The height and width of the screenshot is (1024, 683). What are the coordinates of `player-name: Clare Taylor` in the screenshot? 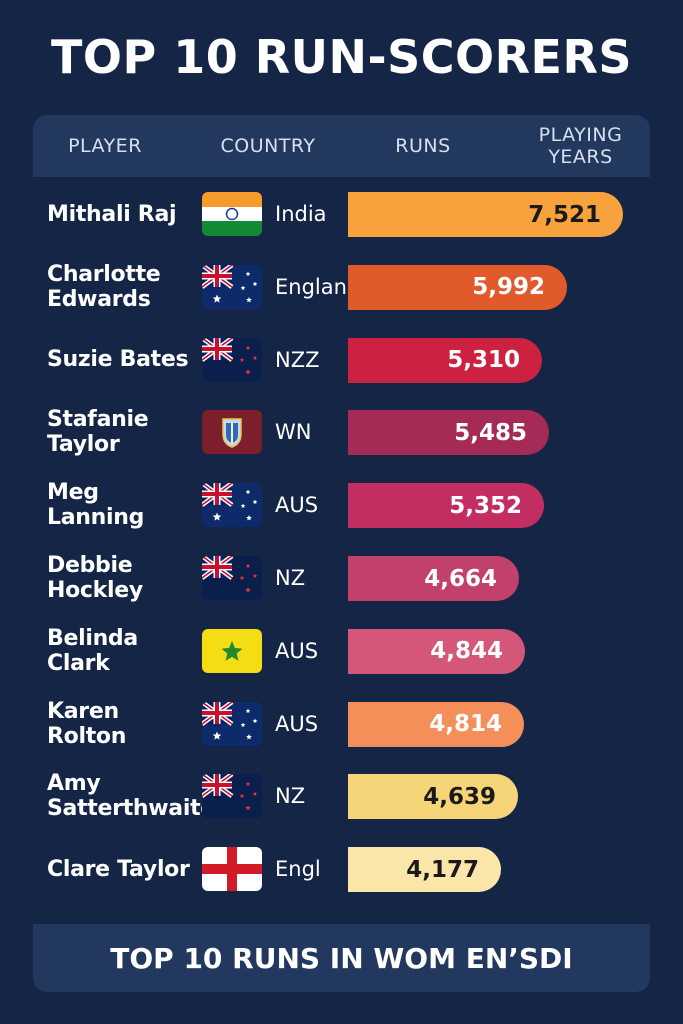 It's located at (118, 869).